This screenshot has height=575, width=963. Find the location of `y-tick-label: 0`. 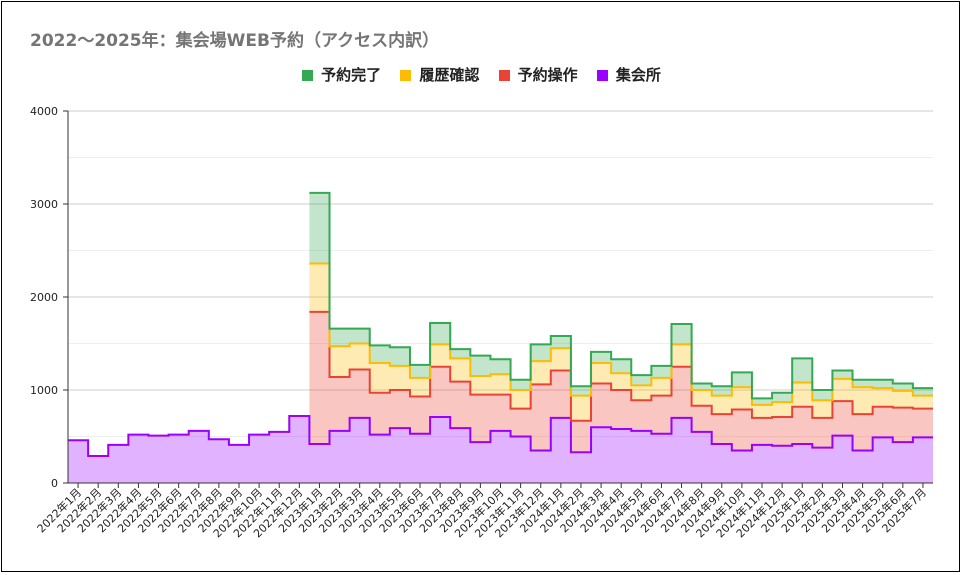

y-tick-label: 0 is located at coordinates (54, 483).